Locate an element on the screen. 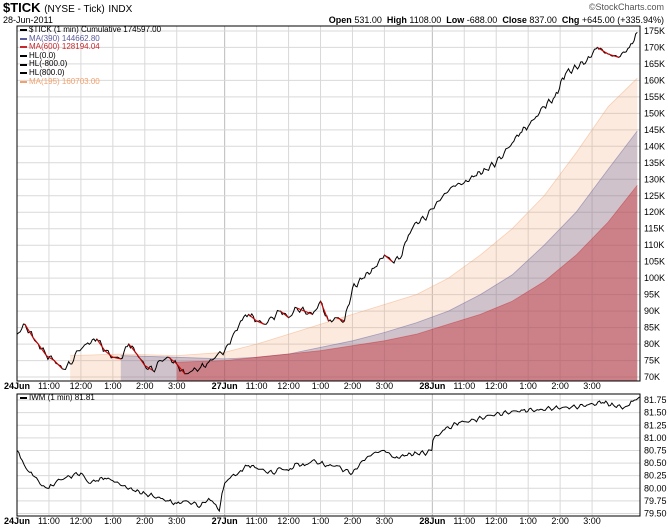 The image size is (668, 530). y-tick-label: 170K is located at coordinates (654, 47).